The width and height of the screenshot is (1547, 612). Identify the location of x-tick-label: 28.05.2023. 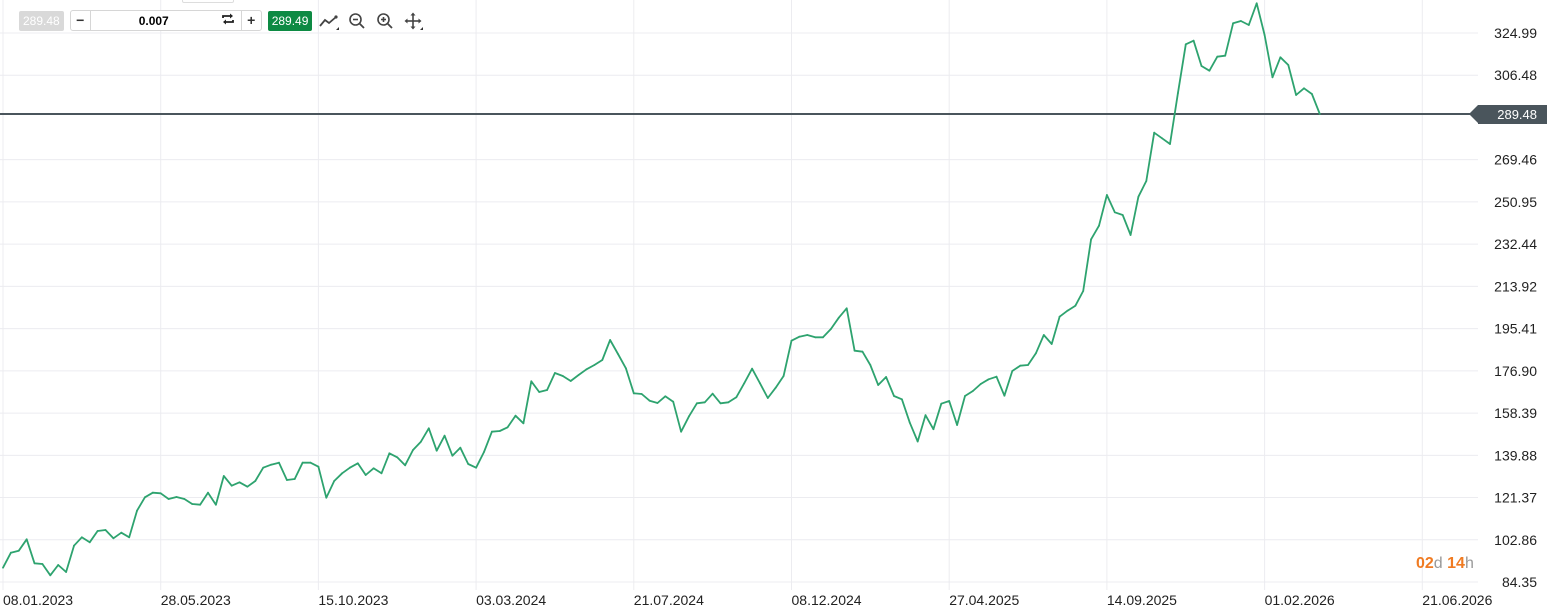
(196, 600).